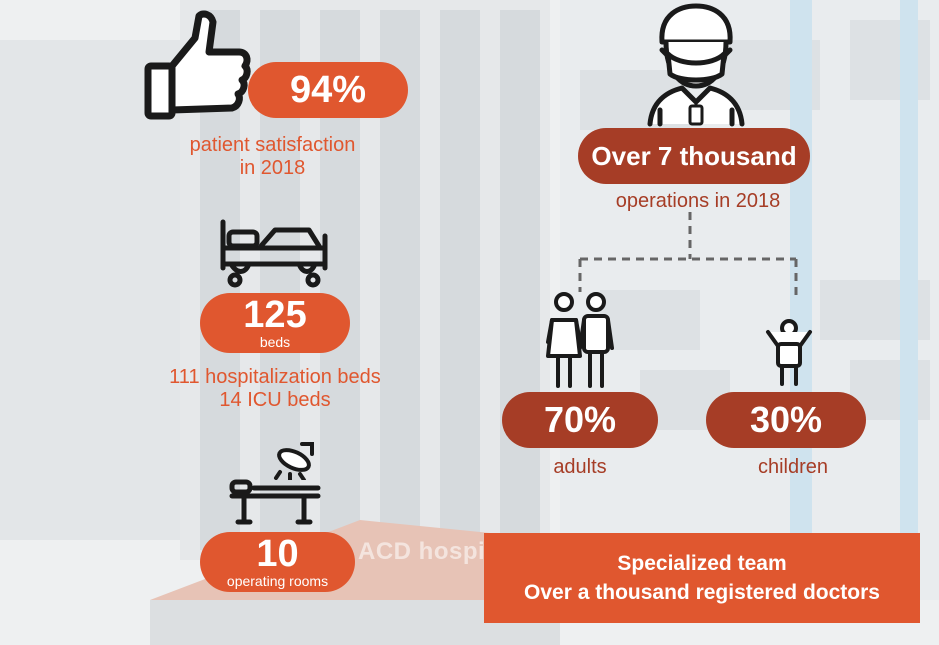  What do you see at coordinates (275, 315) in the screenshot?
I see `beds-value: 125` at bounding box center [275, 315].